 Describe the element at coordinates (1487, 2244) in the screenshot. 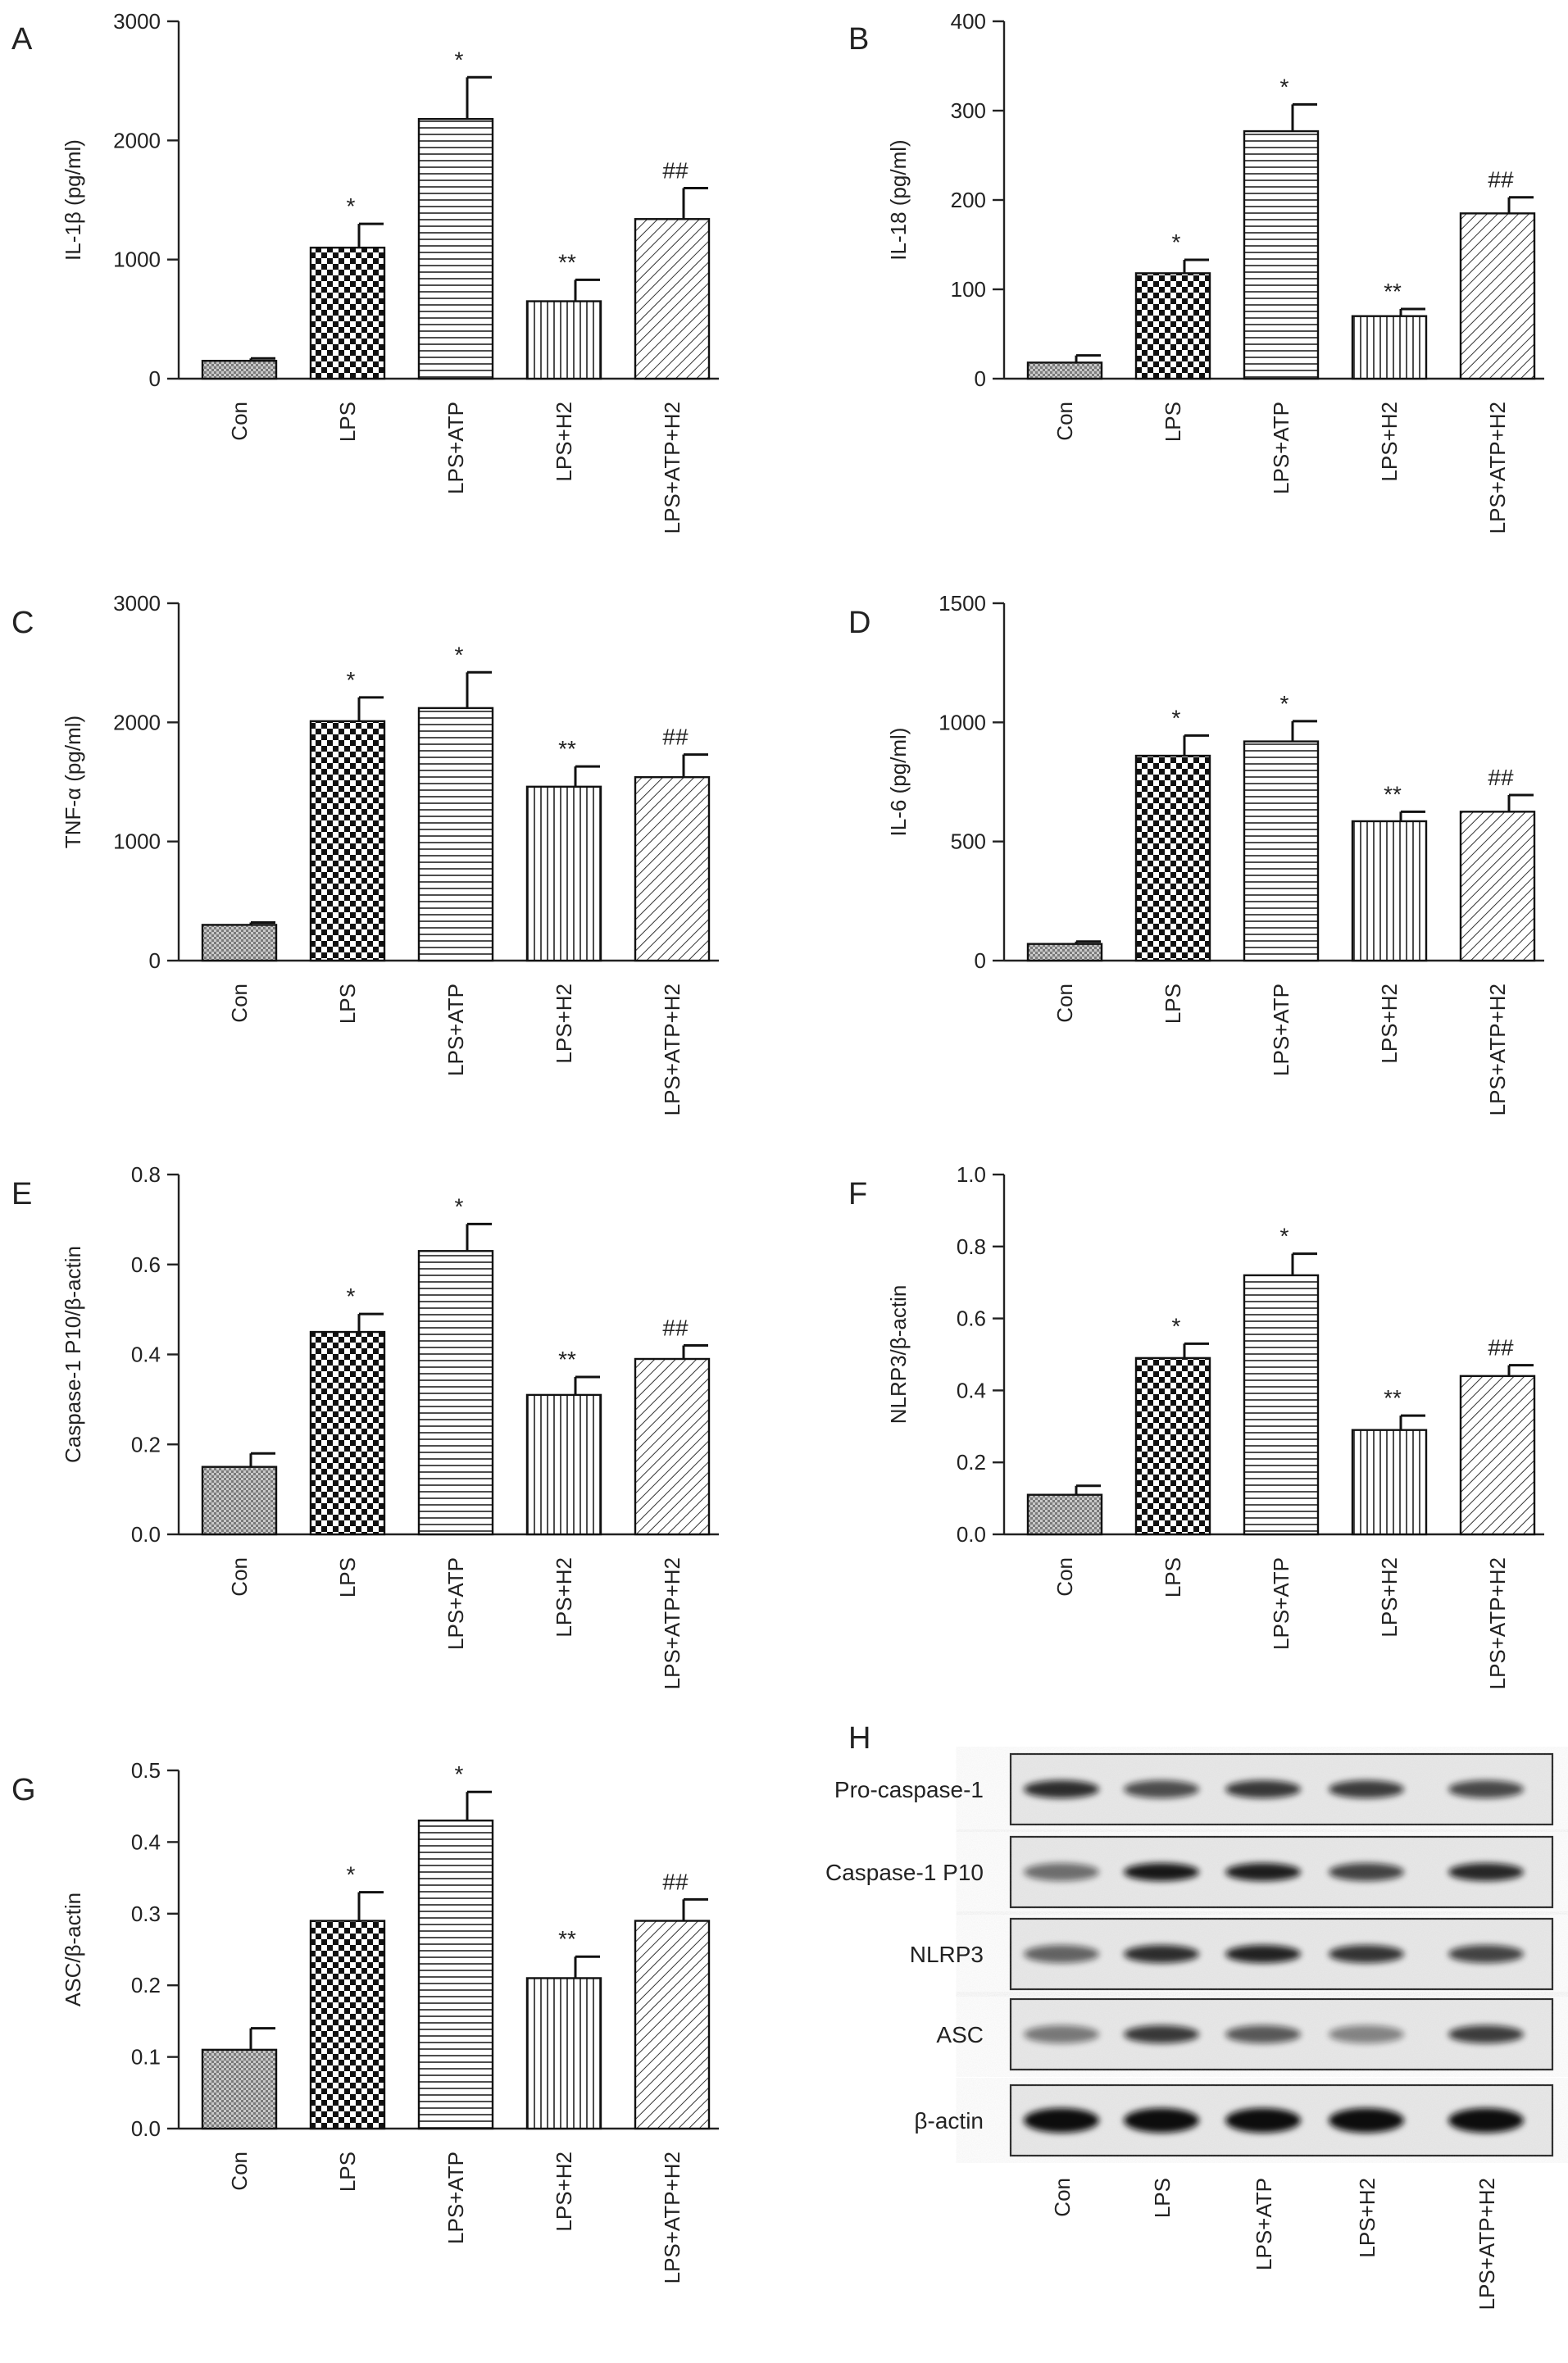

I see `blot-lane-label: LPS+ATP+H2` at that location.